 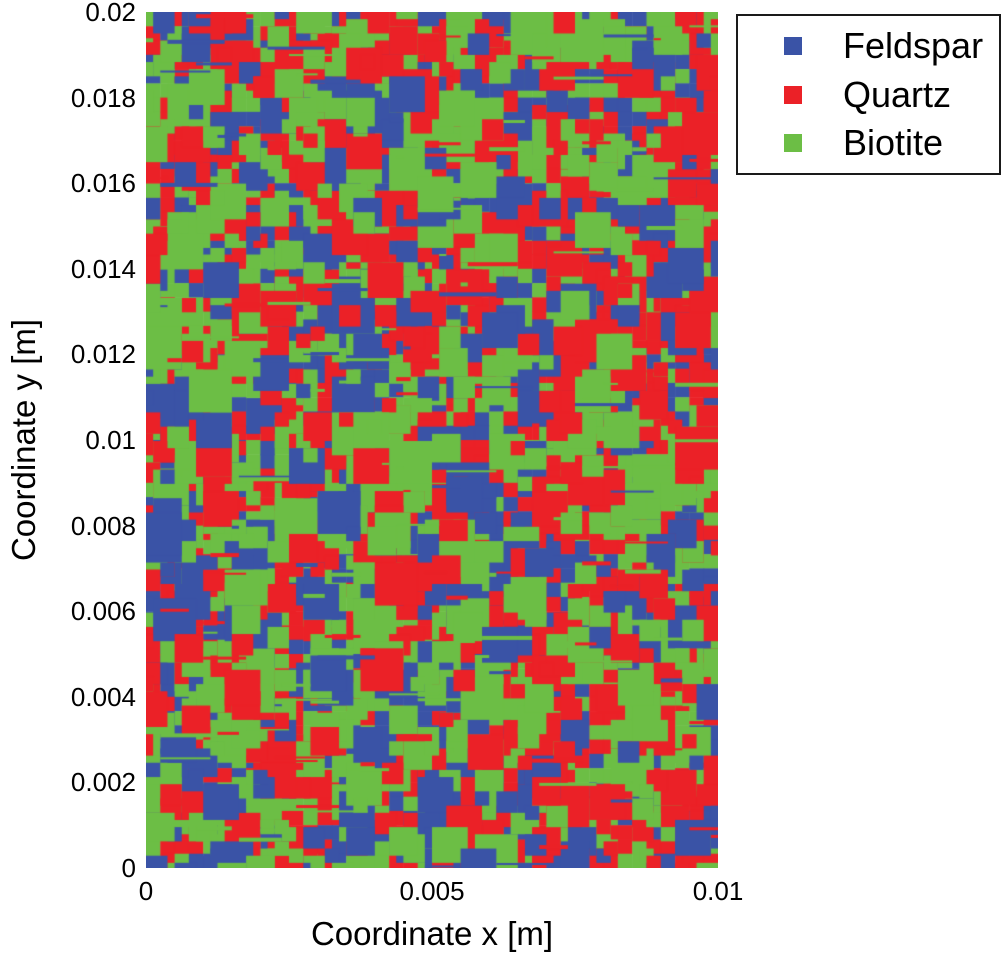 What do you see at coordinates (103, 354) in the screenshot?
I see `y-tick-label-0.012: 0.012` at bounding box center [103, 354].